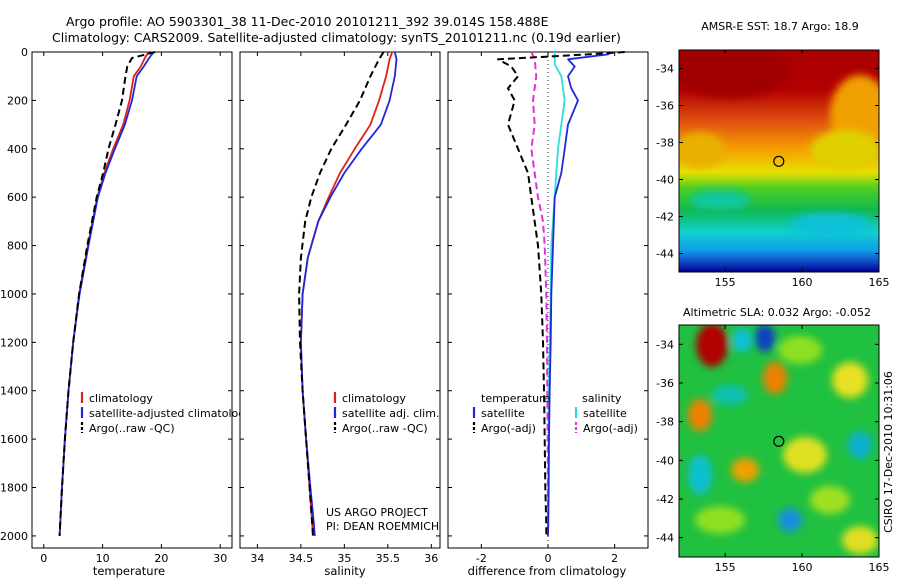  Describe the element at coordinates (879, 567) in the screenshot. I see `sla-map-xtick-label: 165` at that location.